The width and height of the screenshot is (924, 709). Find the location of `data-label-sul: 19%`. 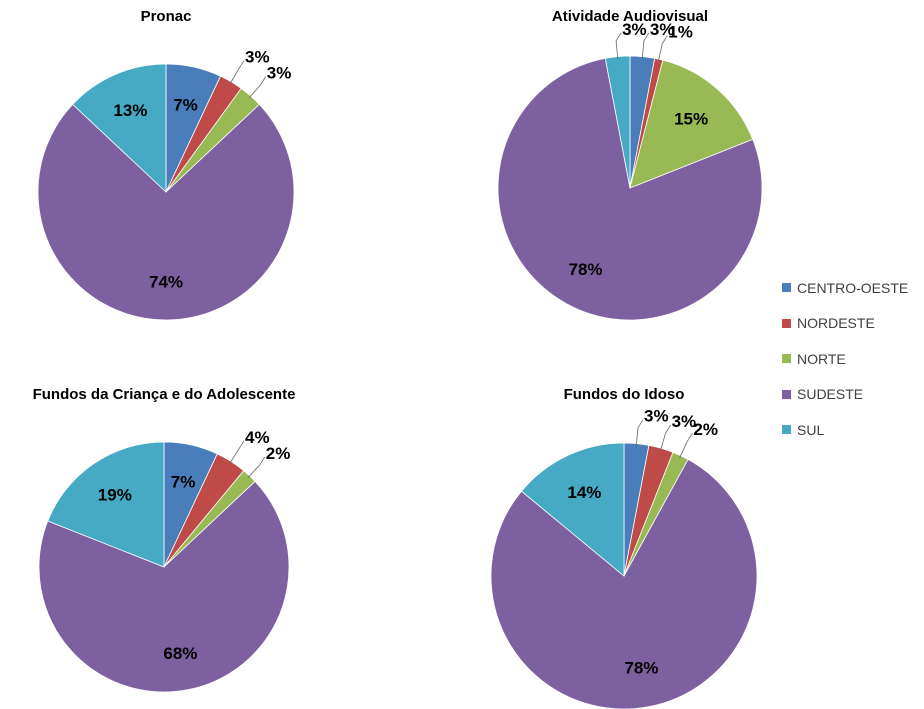

data-label-sul: 19% is located at coordinates (115, 495).